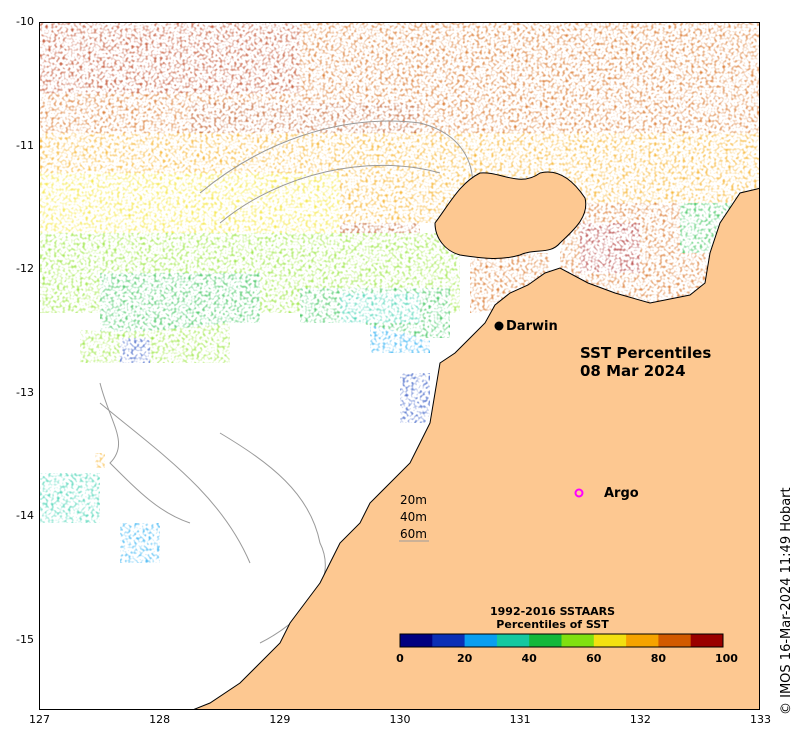 Image resolution: width=800 pixels, height=750 pixels. I want to click on latitude-tick-label: -15, so click(25, 639).